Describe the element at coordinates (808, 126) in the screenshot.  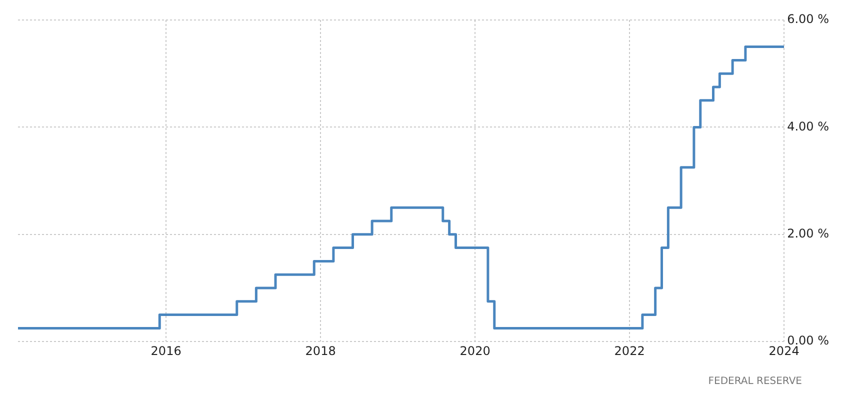
I see `y-tick-label: 4.00 %` at that location.